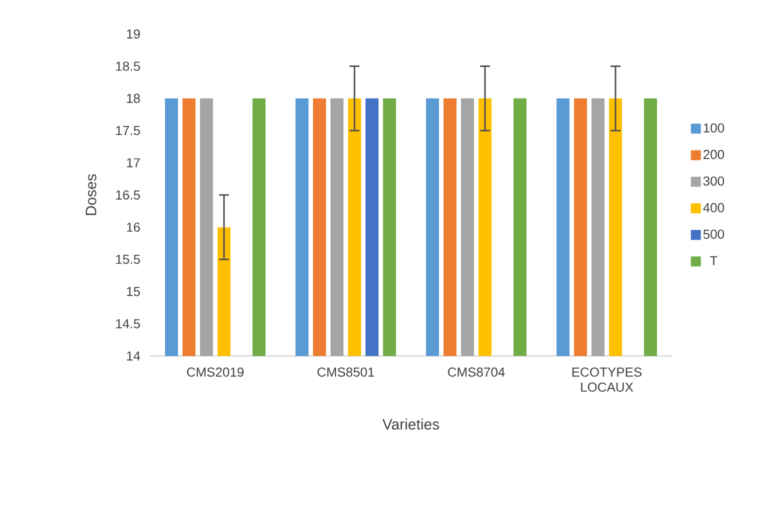 This screenshot has width=779, height=508. Describe the element at coordinates (476, 372) in the screenshot. I see `x-tick-label: CMS8704` at that location.